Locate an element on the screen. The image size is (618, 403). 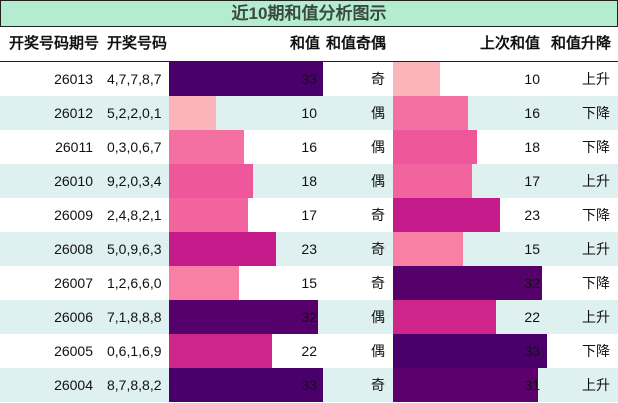
prev-sum-value: 15 is located at coordinates (532, 249).